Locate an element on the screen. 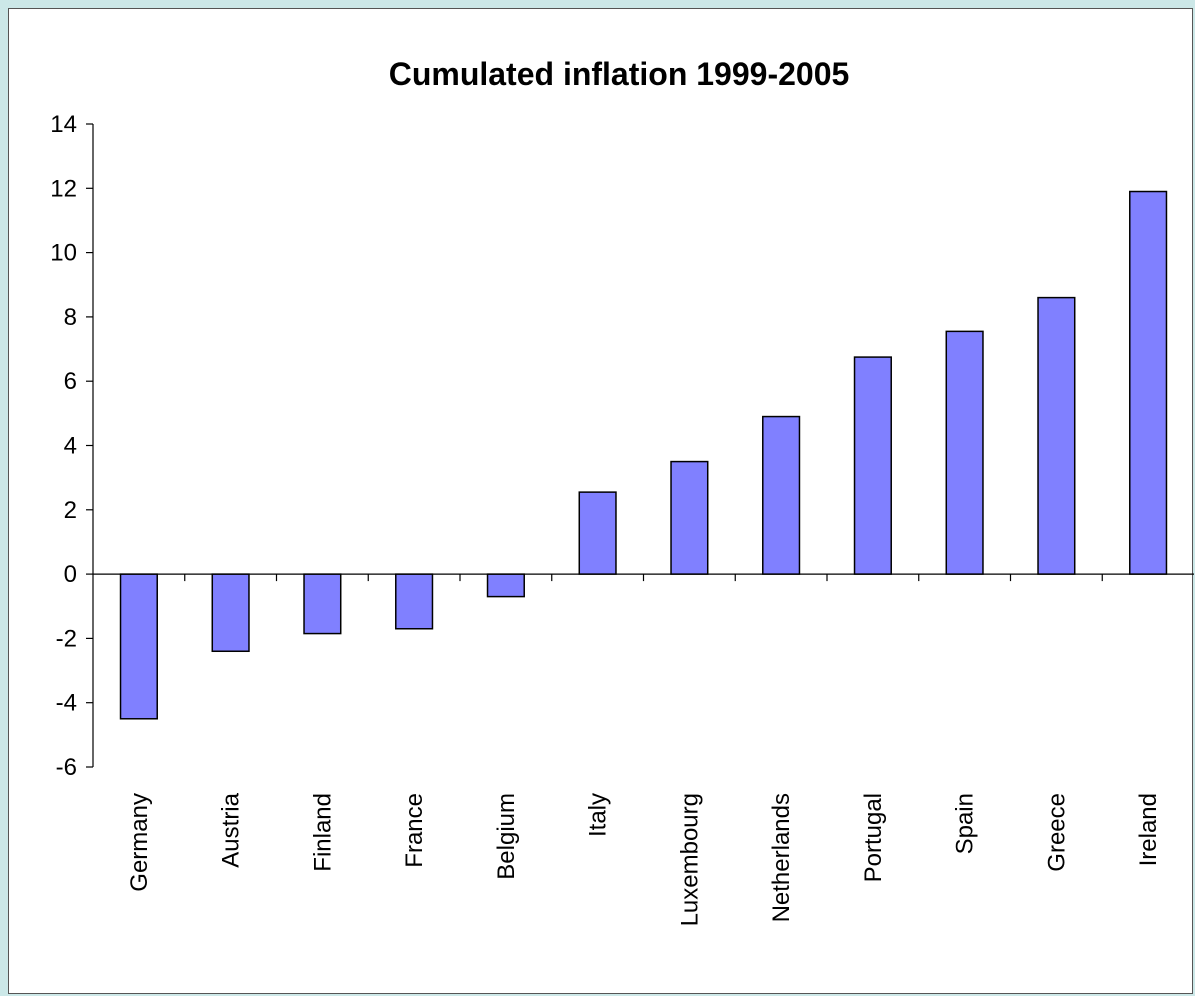 The height and width of the screenshot is (996, 1195). bar-spain is located at coordinates (964, 452).